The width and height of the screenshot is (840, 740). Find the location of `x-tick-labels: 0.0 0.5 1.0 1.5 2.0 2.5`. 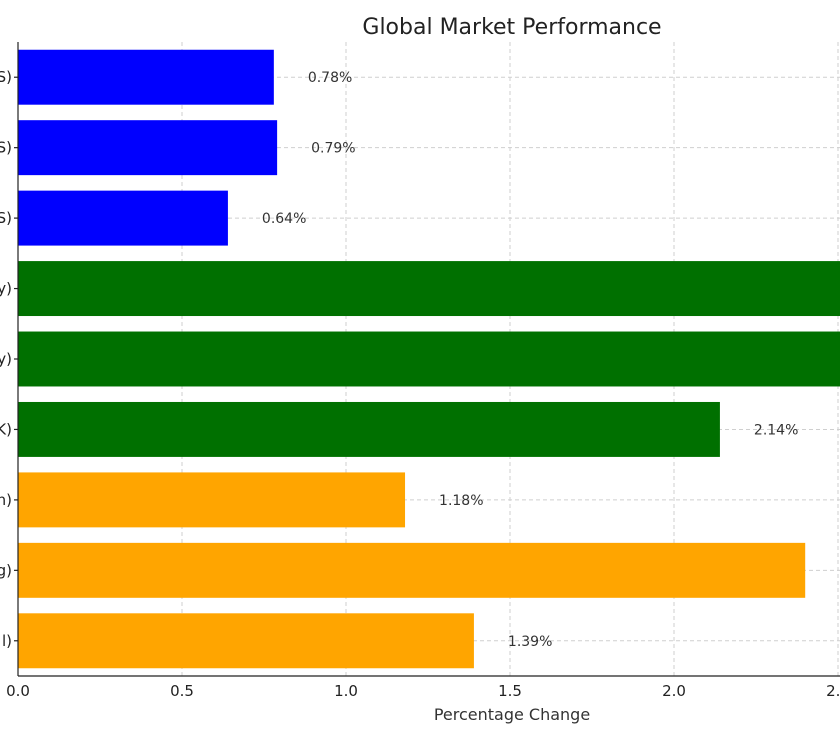

x-tick-labels: 0.0 0.5 1.0 1.5 2.0 2.5 is located at coordinates (423, 691).